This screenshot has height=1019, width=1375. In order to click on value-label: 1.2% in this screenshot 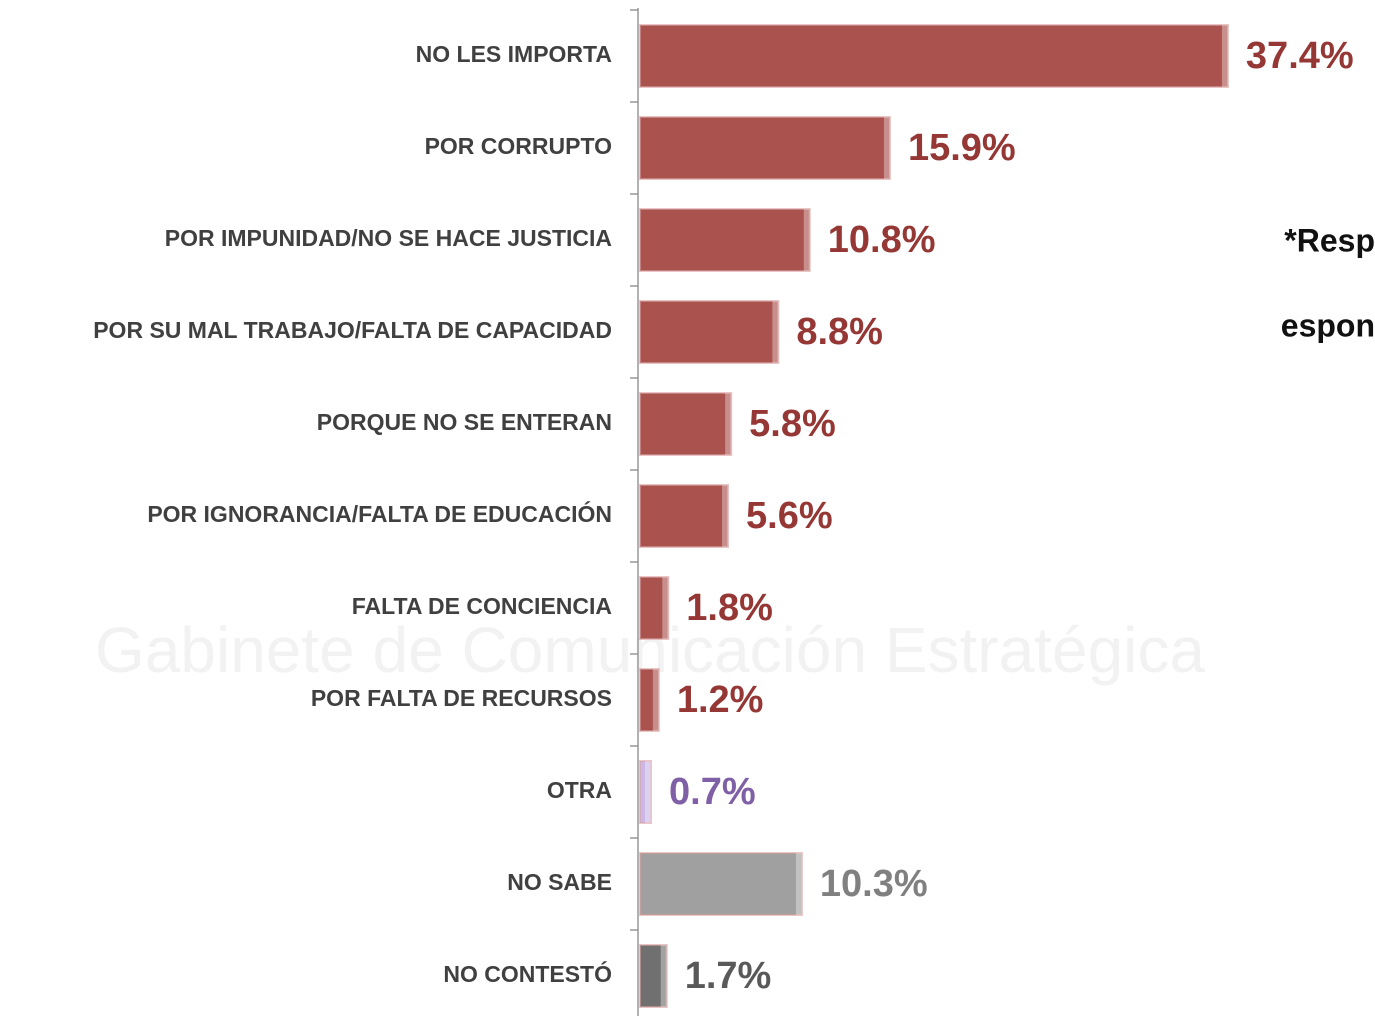, I will do `click(720, 700)`.